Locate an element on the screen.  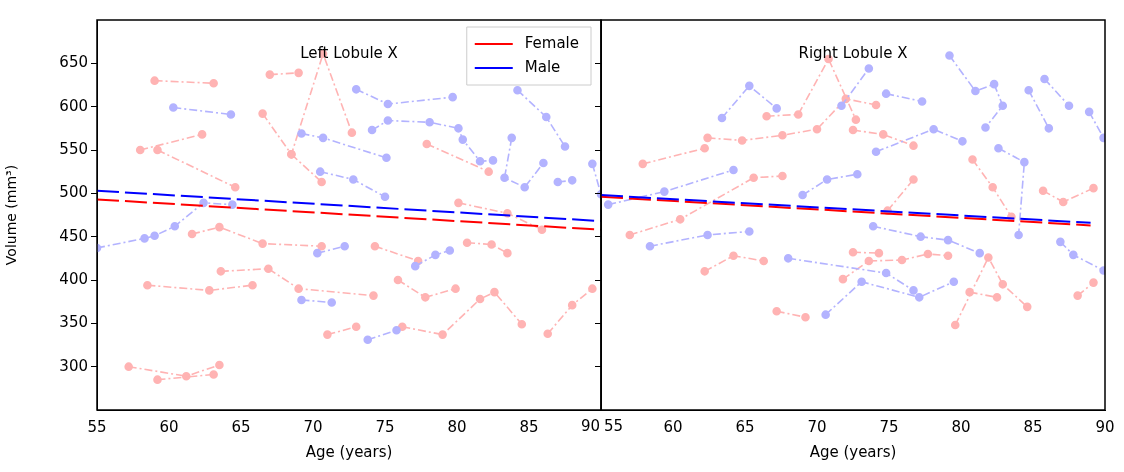
y-tick-label: 650 is located at coordinates (73, 62).